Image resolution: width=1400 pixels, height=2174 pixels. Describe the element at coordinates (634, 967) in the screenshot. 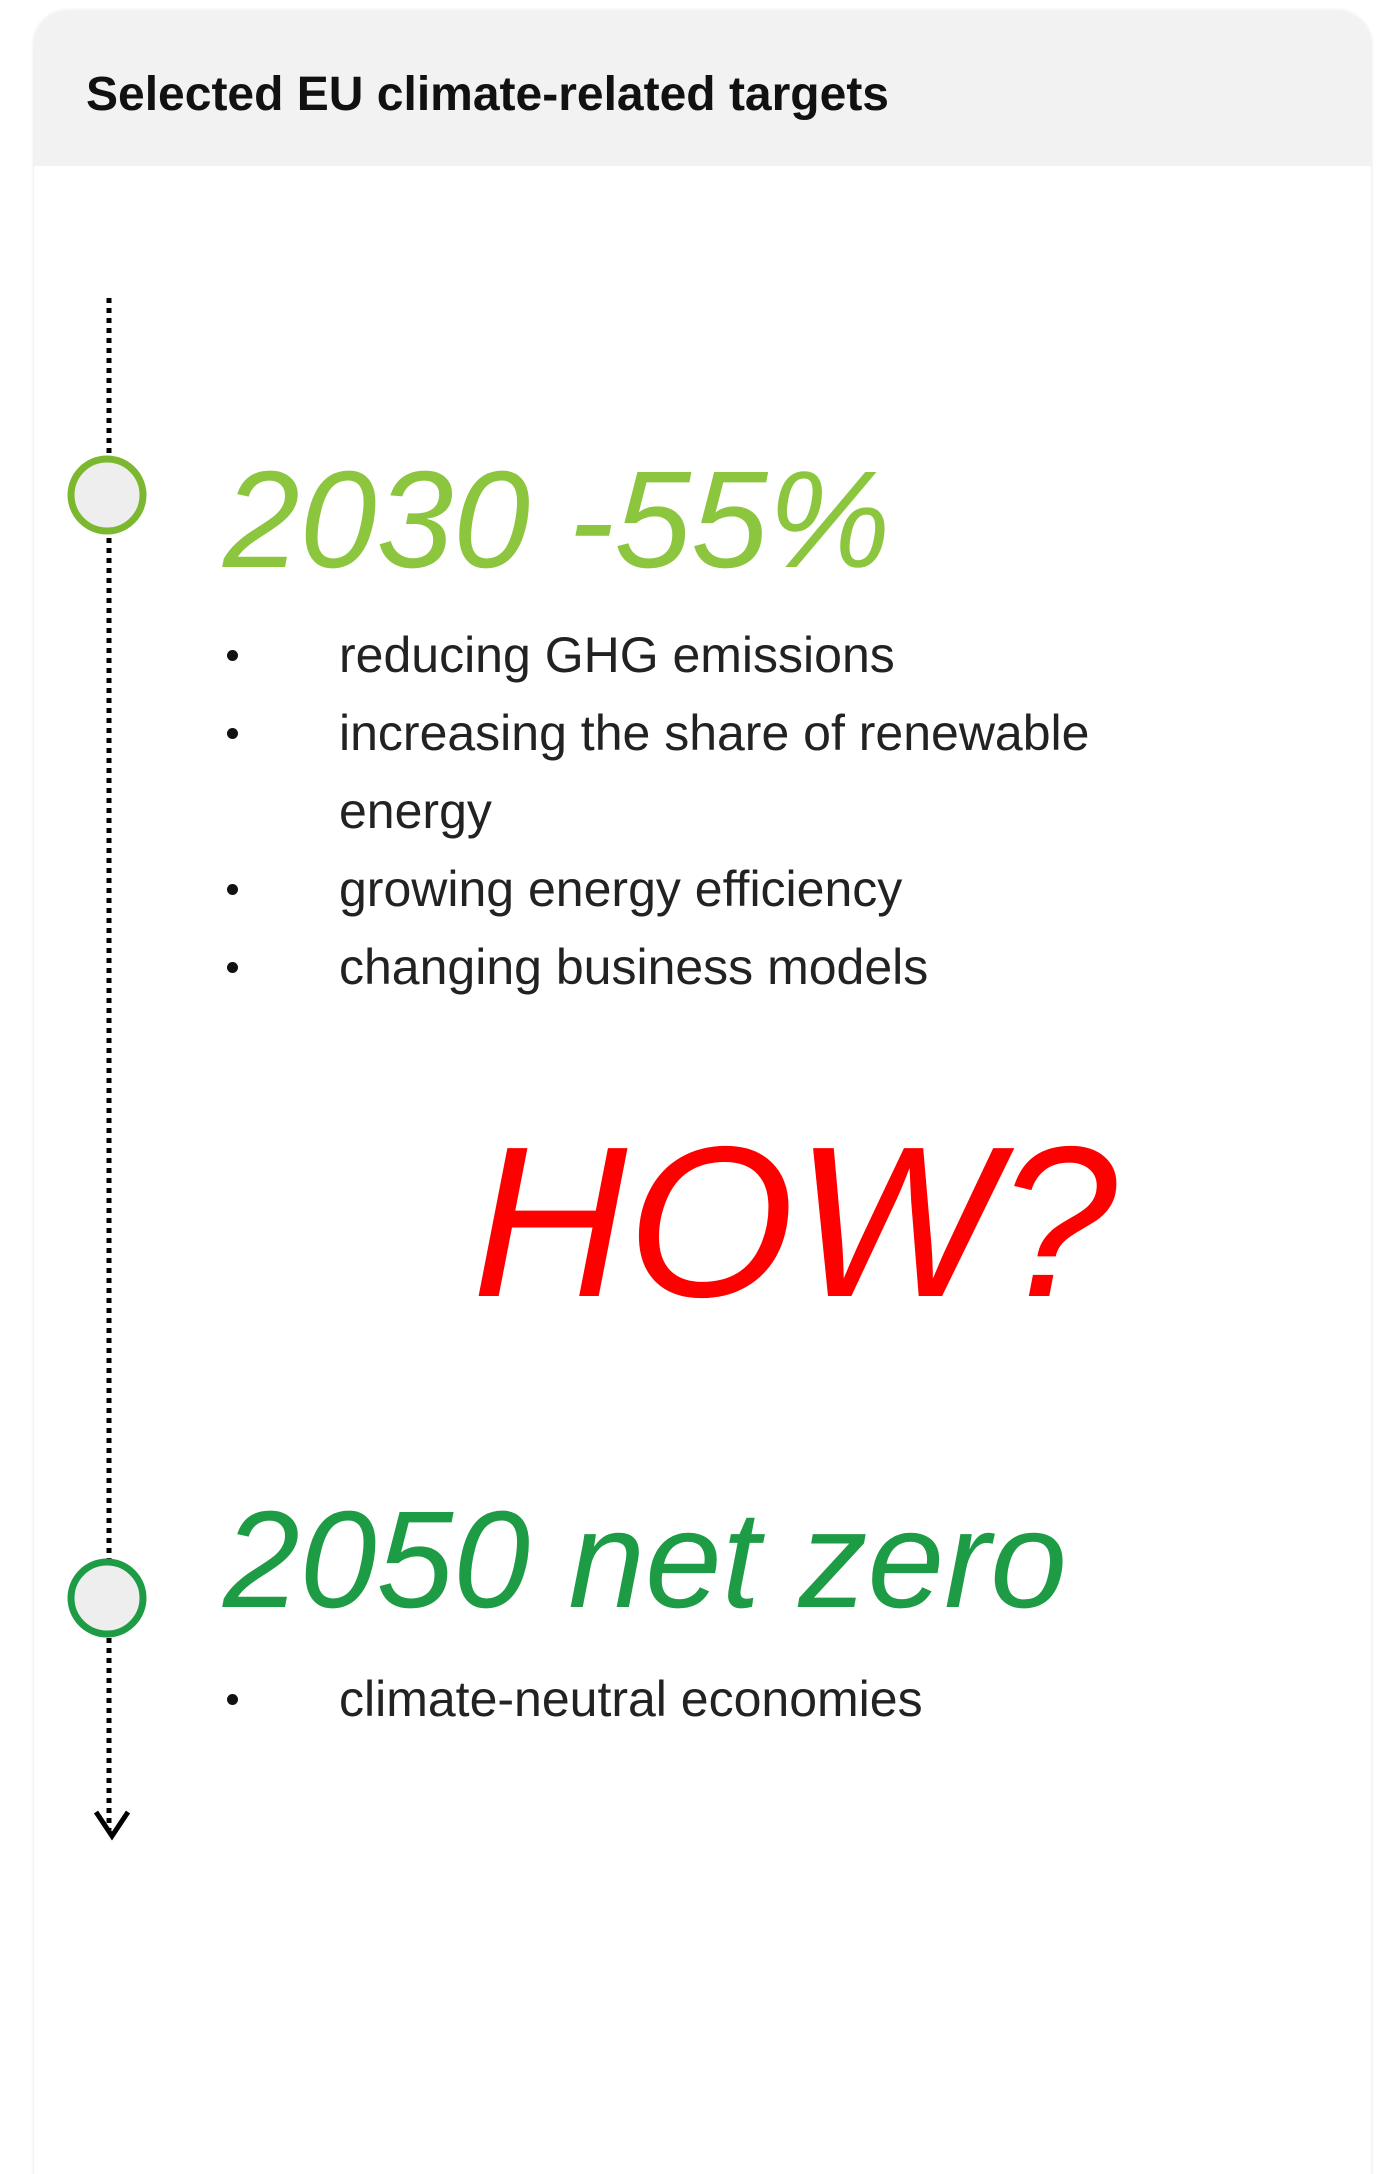

I see `bullet-text: changing business models` at that location.